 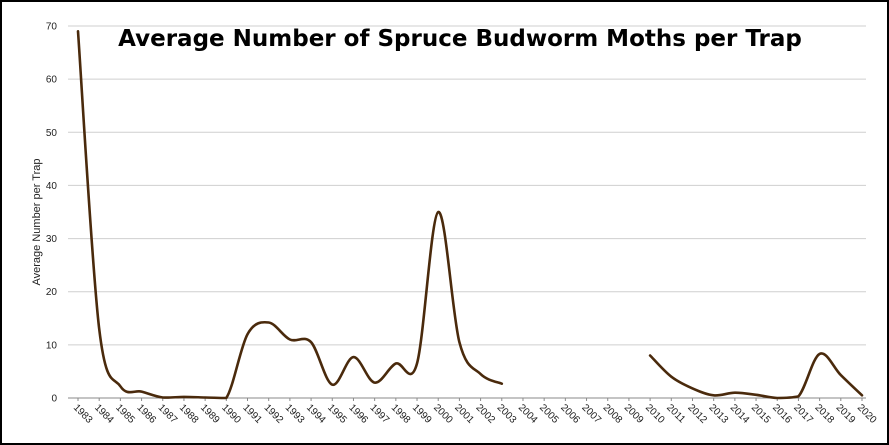 What do you see at coordinates (570, 414) in the screenshot?
I see `x-tick-label: 2006` at bounding box center [570, 414].